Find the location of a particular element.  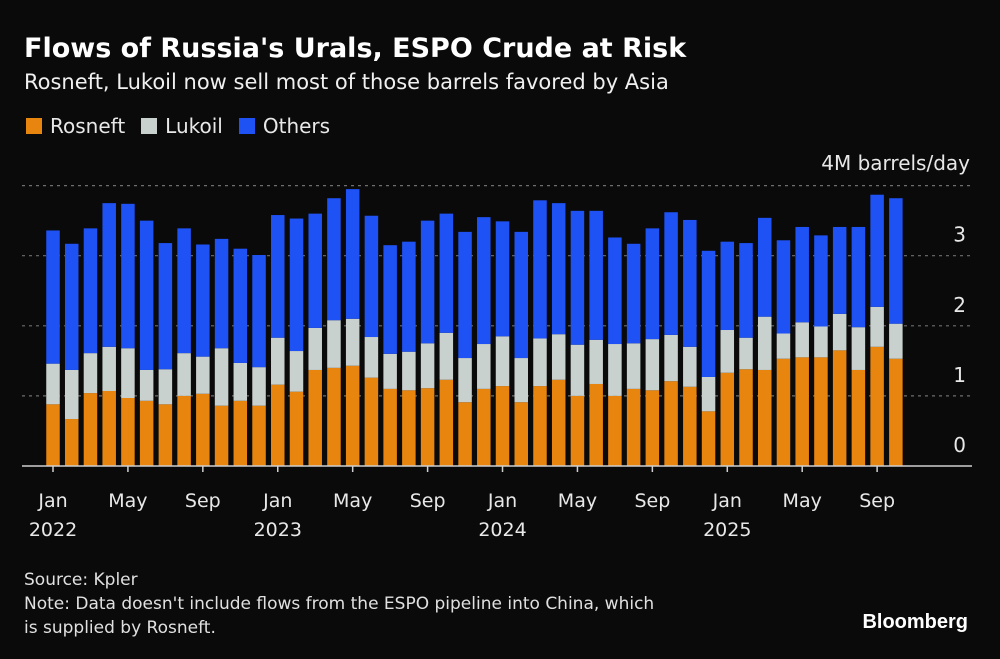

legend-swatch-rosneft is located at coordinates (34, 126).